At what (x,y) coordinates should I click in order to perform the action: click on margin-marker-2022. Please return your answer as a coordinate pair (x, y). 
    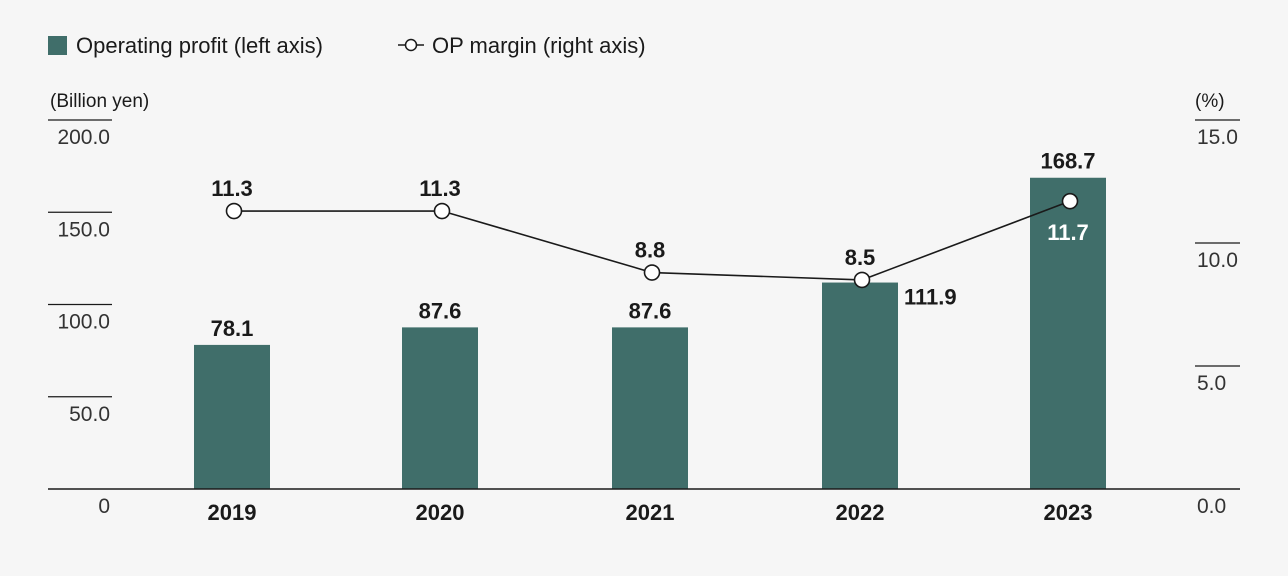
    Looking at the image, I should click on (862, 280).